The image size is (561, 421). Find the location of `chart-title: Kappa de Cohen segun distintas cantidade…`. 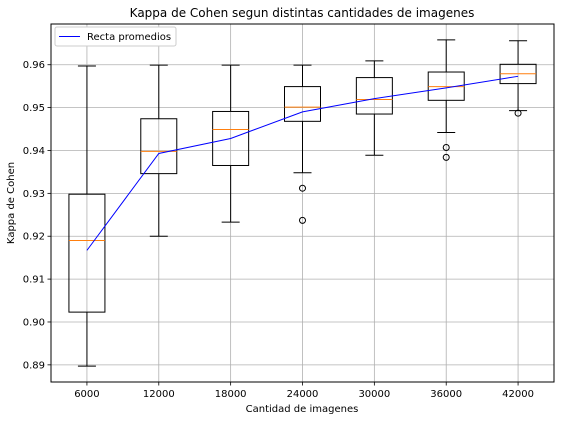

chart-title: Kappa de Cohen segun distintas cantidade… is located at coordinates (302, 13).